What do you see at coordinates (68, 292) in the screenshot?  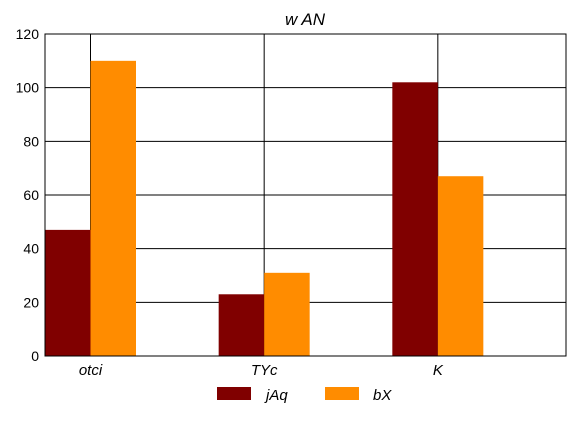 I see `bar-jAq-otci` at bounding box center [68, 292].